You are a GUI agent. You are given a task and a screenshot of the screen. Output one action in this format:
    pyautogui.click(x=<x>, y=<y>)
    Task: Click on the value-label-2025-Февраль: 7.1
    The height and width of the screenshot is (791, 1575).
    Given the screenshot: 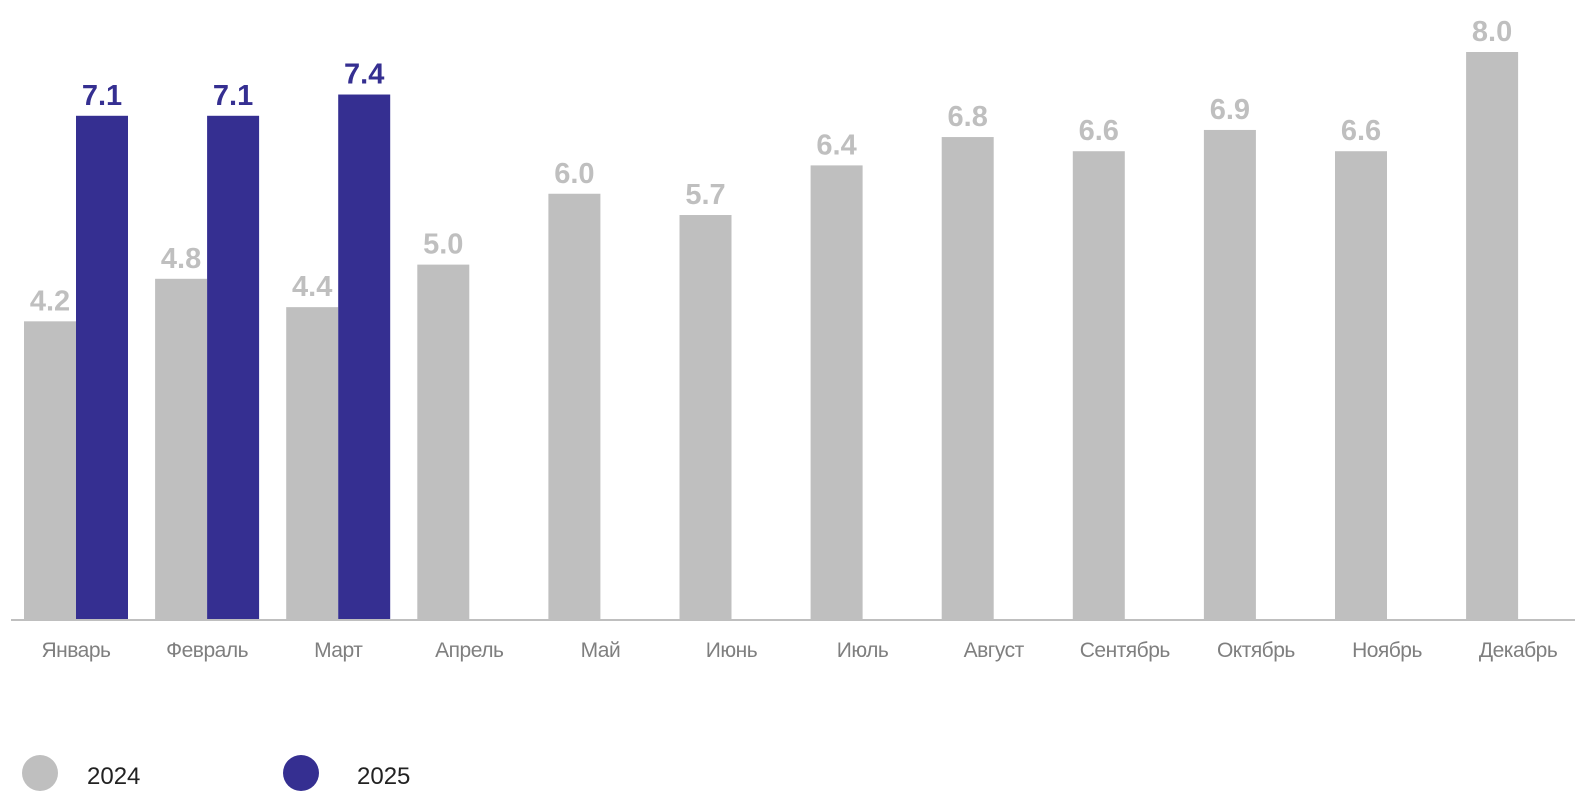 What is the action you would take?
    pyautogui.click(x=233, y=96)
    